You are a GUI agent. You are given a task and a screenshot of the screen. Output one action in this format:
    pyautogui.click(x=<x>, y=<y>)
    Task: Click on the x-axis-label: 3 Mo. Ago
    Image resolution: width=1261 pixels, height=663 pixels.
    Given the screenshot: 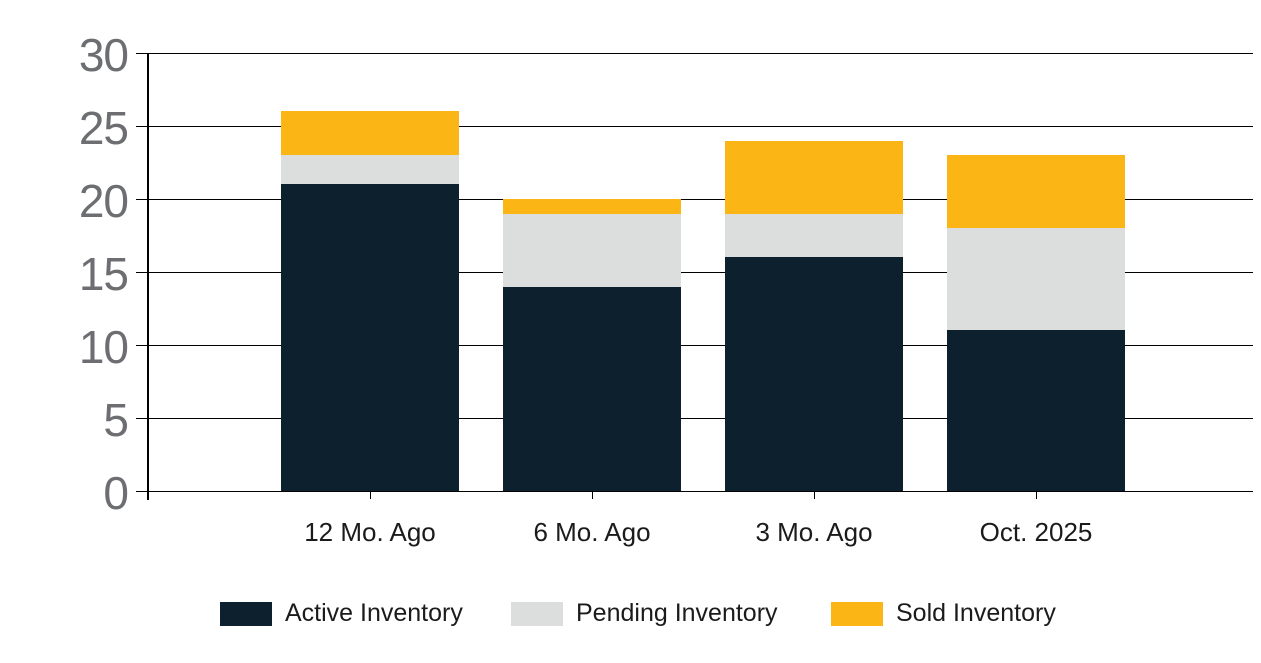 What is the action you would take?
    pyautogui.click(x=814, y=532)
    